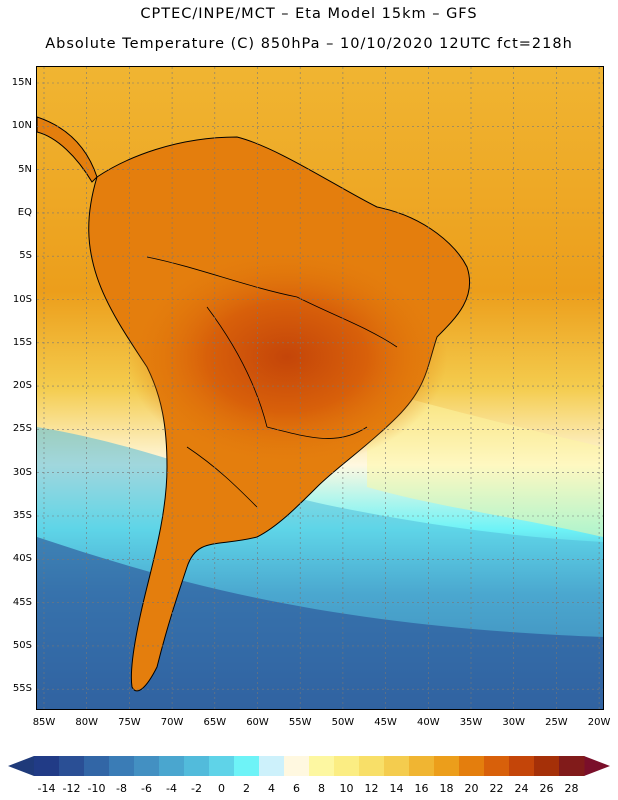  What do you see at coordinates (22, 689) in the screenshot?
I see `lat-label: 55S` at bounding box center [22, 689].